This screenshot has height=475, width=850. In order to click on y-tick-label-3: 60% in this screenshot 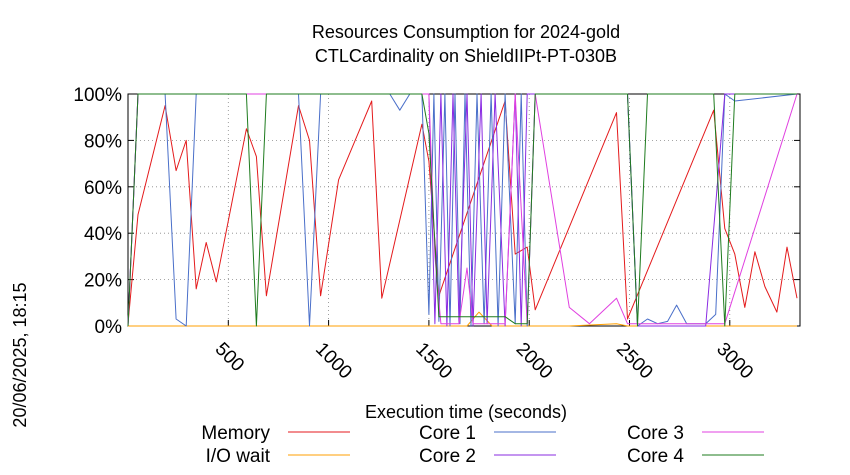, I will do `click(103, 188)`.